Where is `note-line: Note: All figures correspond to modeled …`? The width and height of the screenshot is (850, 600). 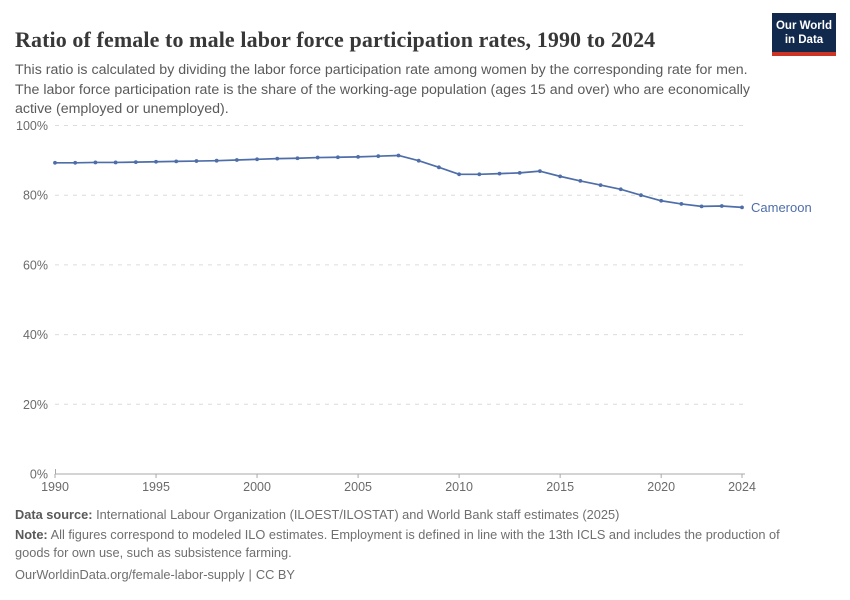 note-line: Note: All figures correspond to modeled … is located at coordinates (412, 544).